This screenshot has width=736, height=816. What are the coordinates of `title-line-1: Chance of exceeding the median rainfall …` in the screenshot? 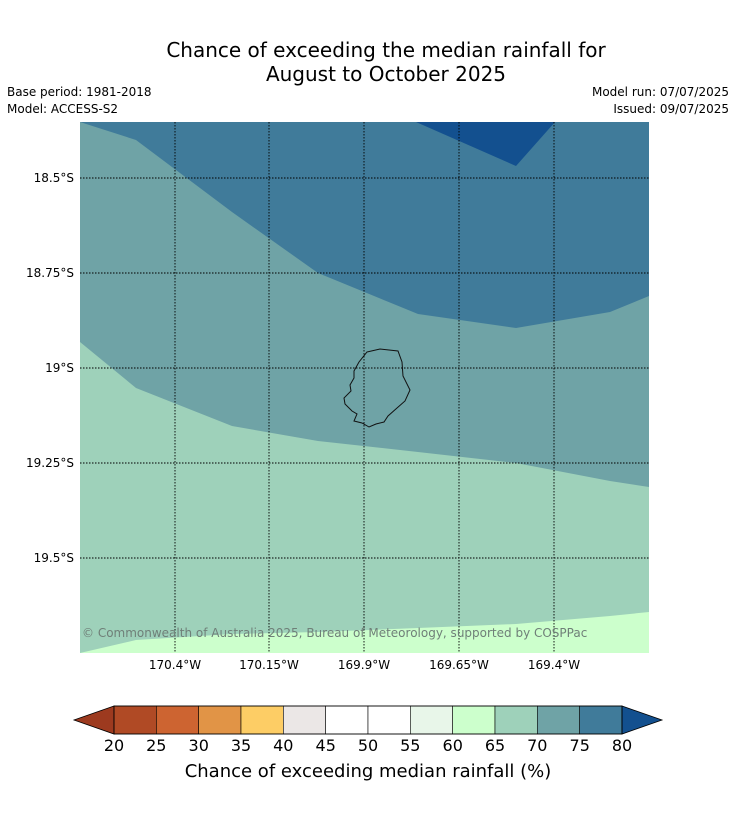 It's located at (386, 50).